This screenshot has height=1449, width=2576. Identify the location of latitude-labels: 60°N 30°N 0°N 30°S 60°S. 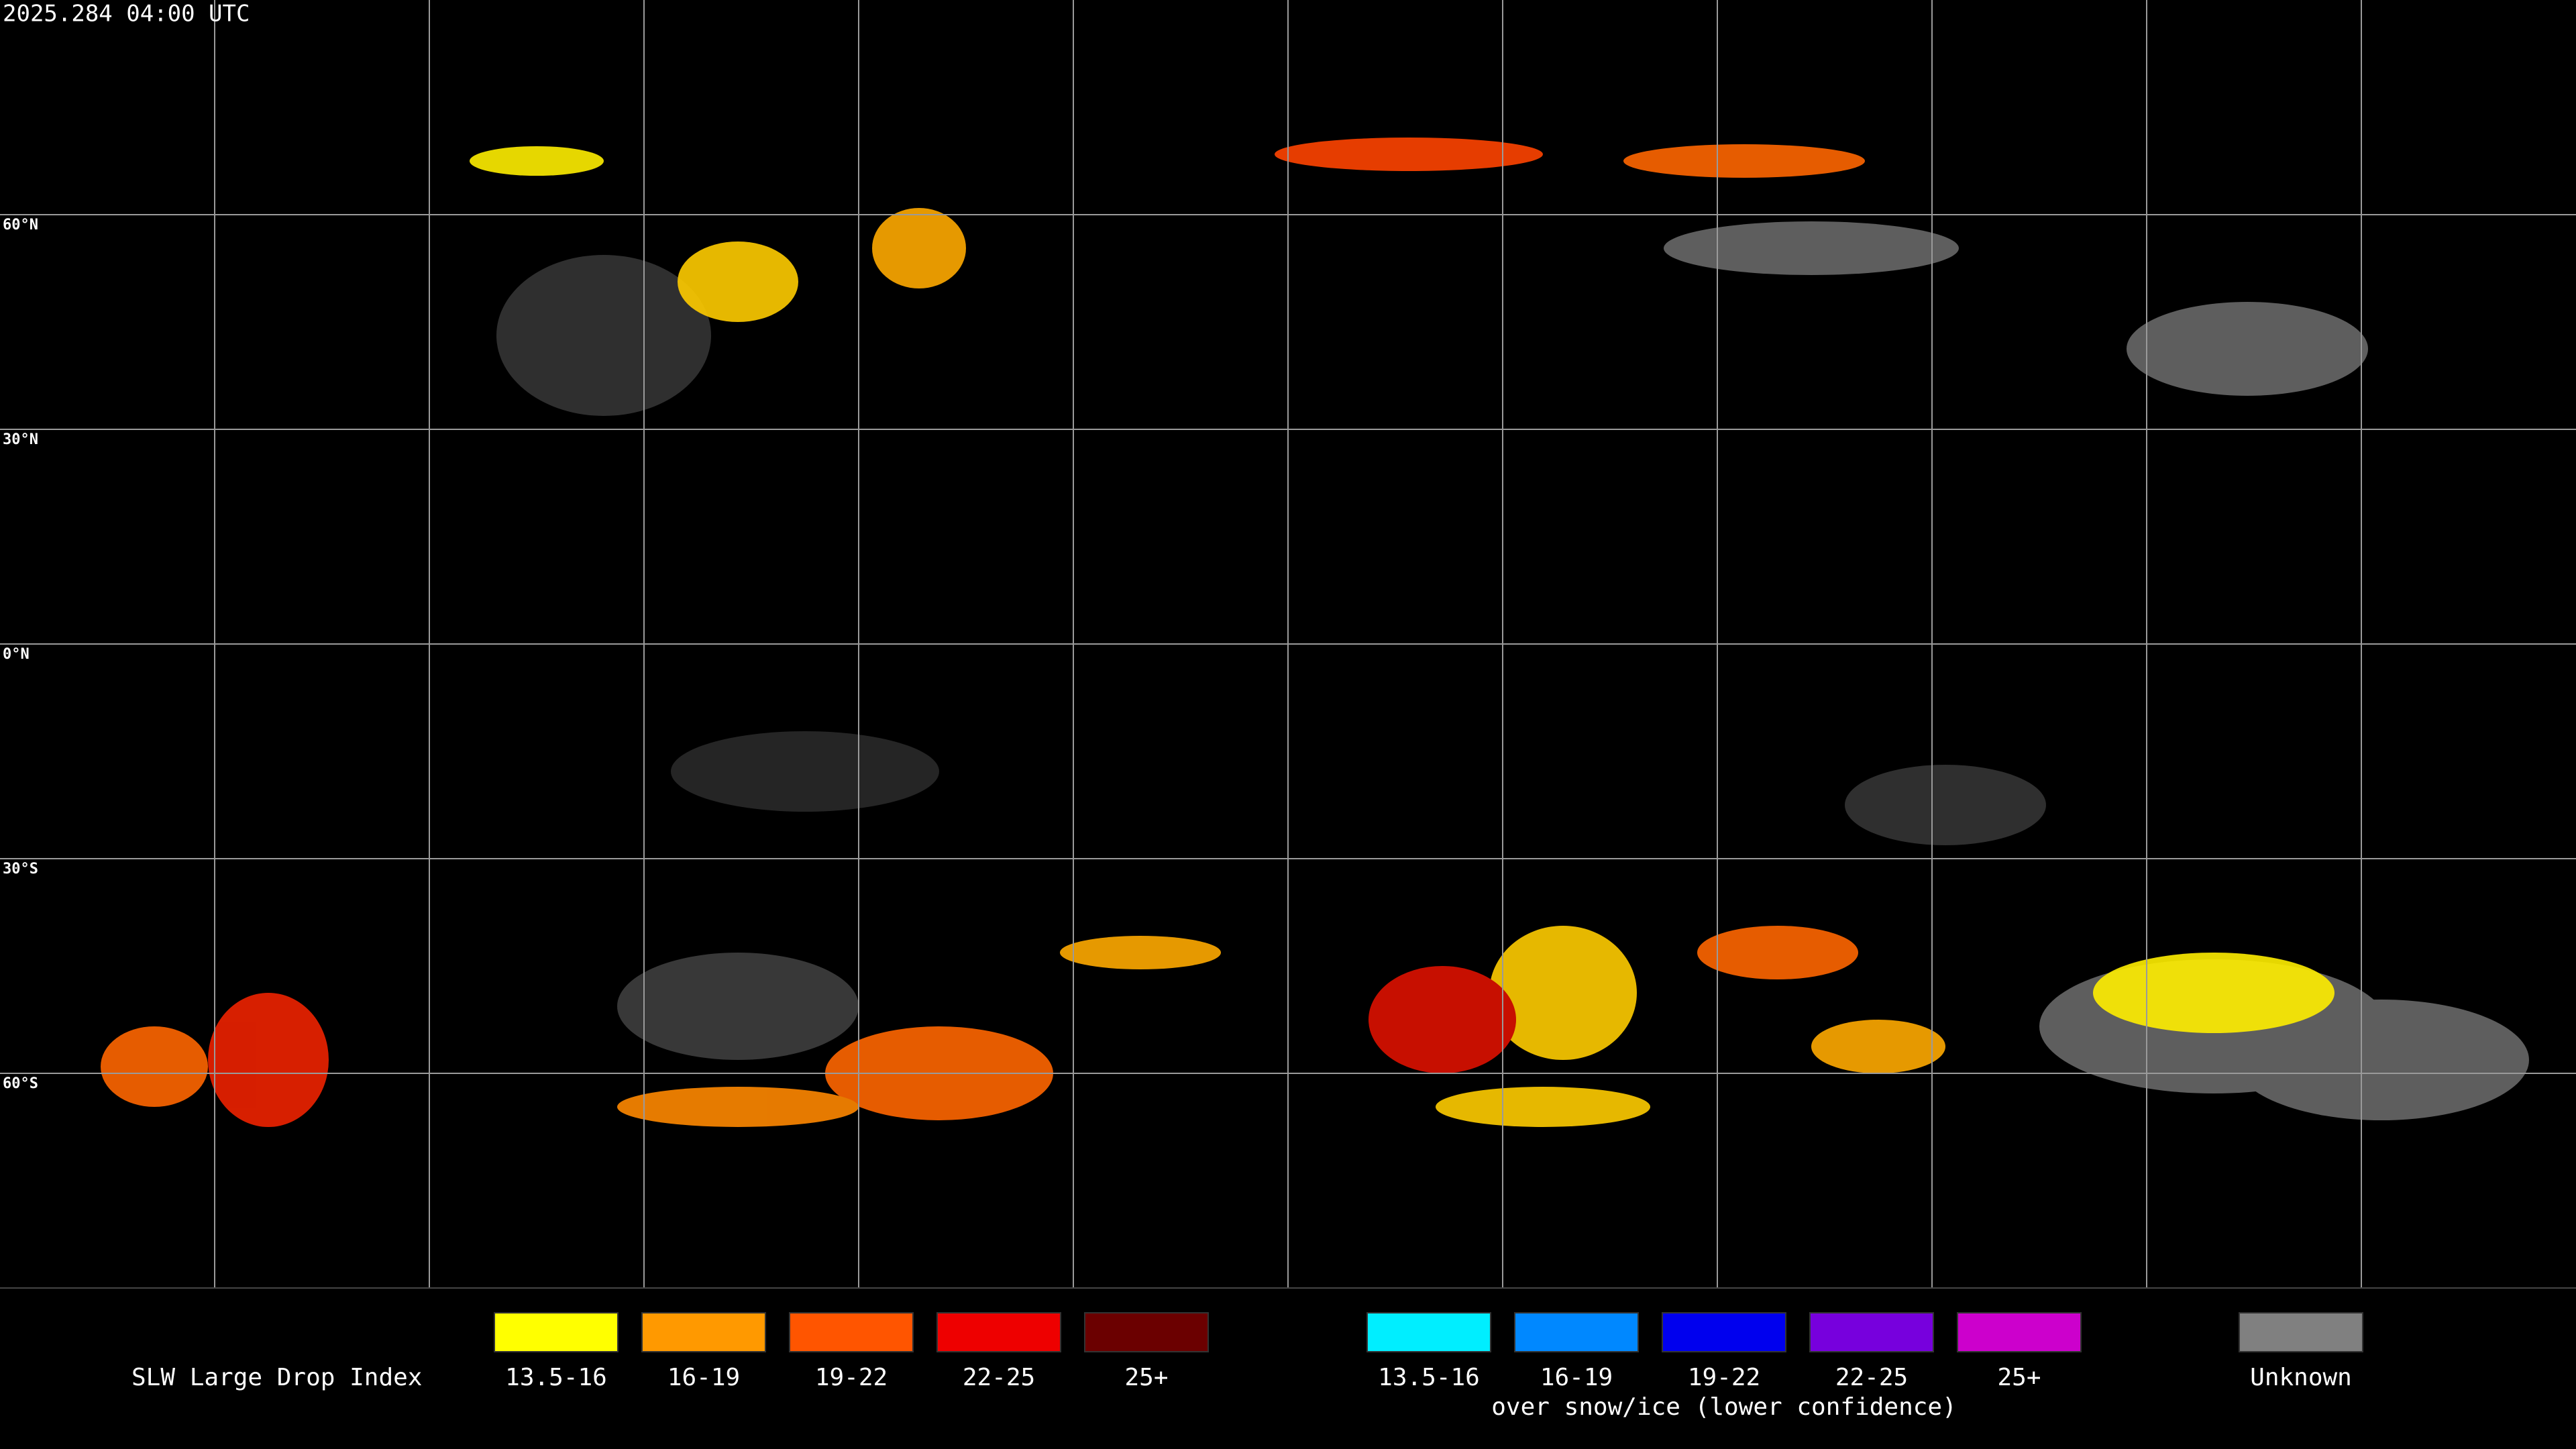
(20, 654).